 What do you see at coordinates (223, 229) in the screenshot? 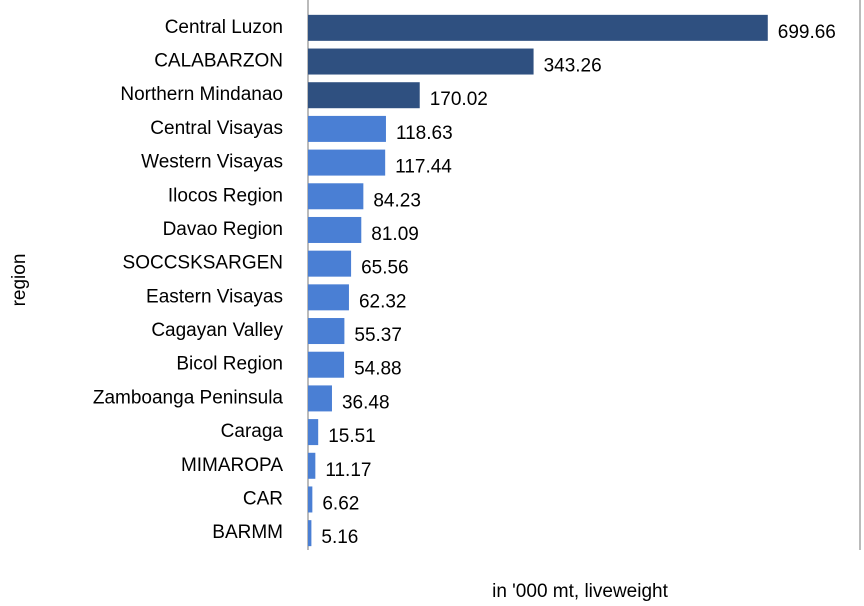
I see `y-tick-label: Davao Region` at bounding box center [223, 229].